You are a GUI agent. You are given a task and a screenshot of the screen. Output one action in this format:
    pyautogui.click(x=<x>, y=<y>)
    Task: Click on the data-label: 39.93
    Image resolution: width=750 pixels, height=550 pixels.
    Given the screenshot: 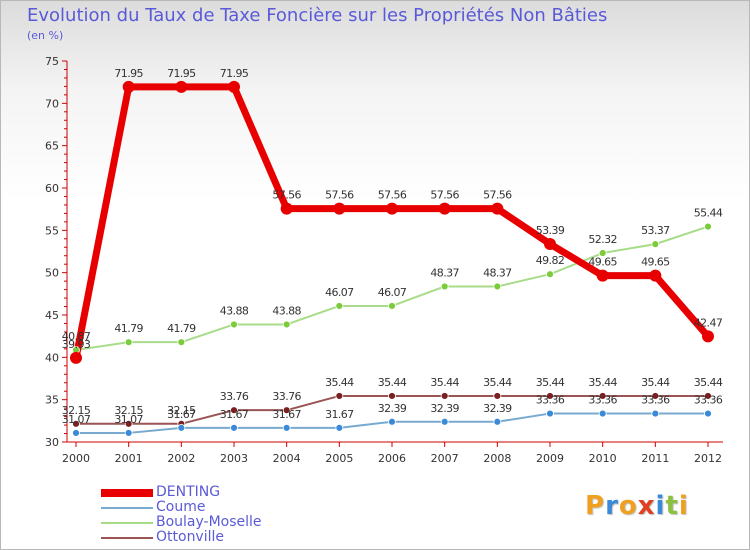 What is the action you would take?
    pyautogui.click(x=76, y=344)
    